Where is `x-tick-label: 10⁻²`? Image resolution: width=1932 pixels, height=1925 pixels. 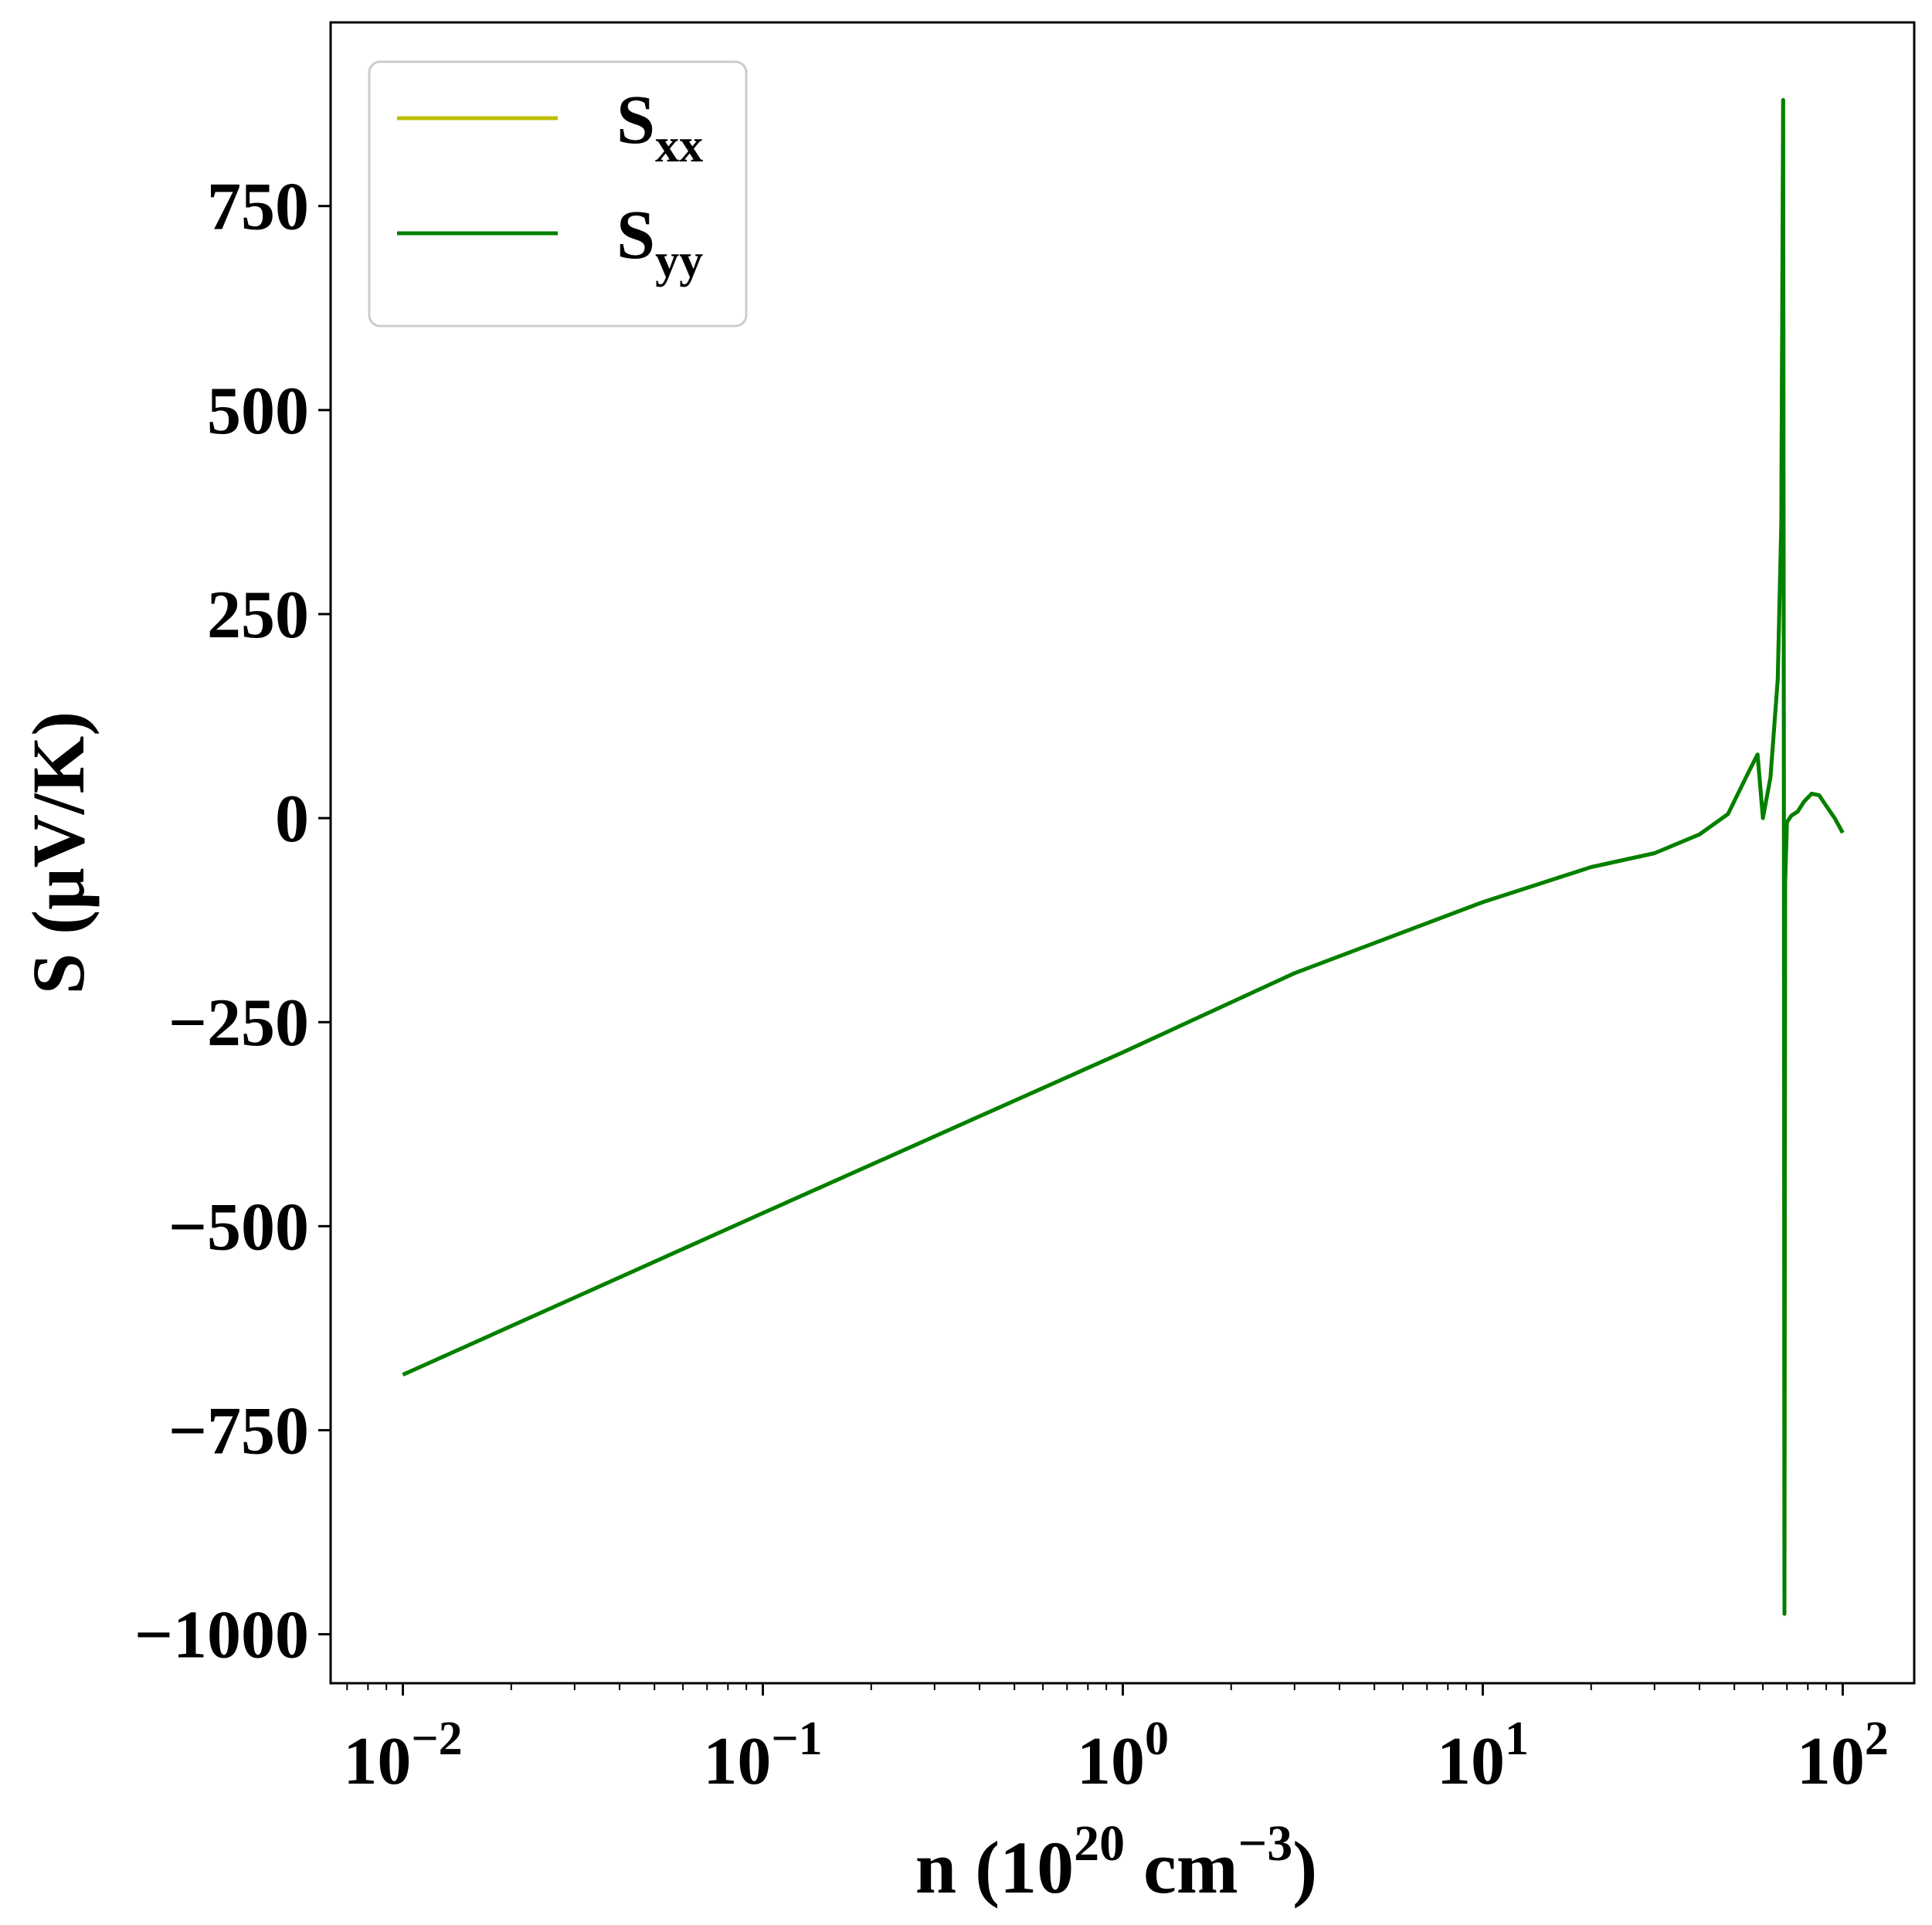 x-tick-label: 10⁻² is located at coordinates (403, 1756).